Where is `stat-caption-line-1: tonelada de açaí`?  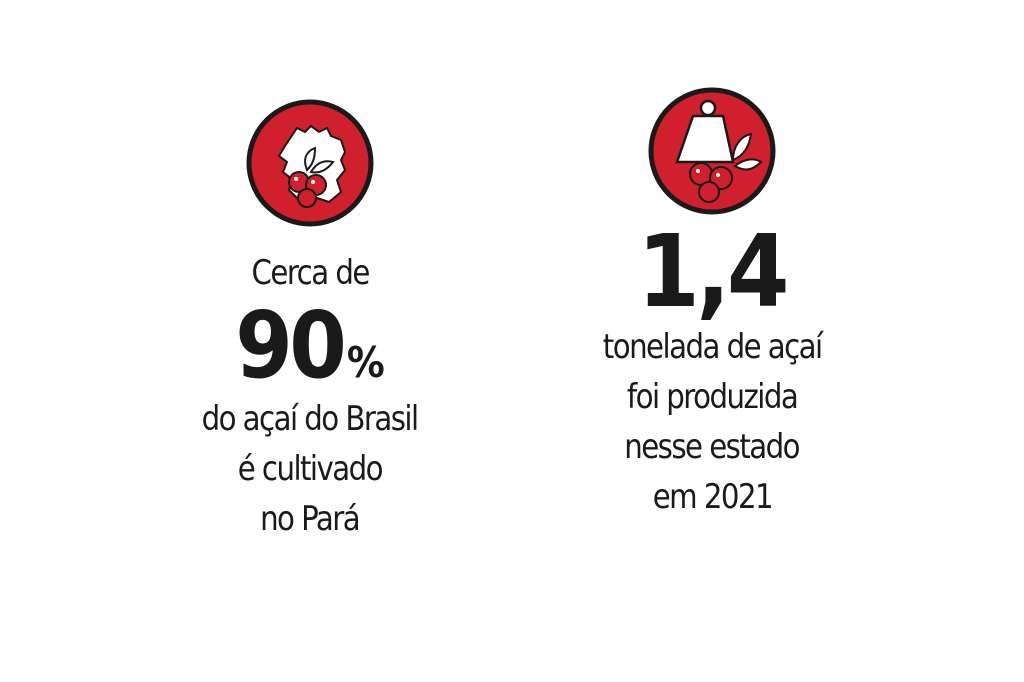 stat-caption-line-1: tonelada de açaí is located at coordinates (712, 347).